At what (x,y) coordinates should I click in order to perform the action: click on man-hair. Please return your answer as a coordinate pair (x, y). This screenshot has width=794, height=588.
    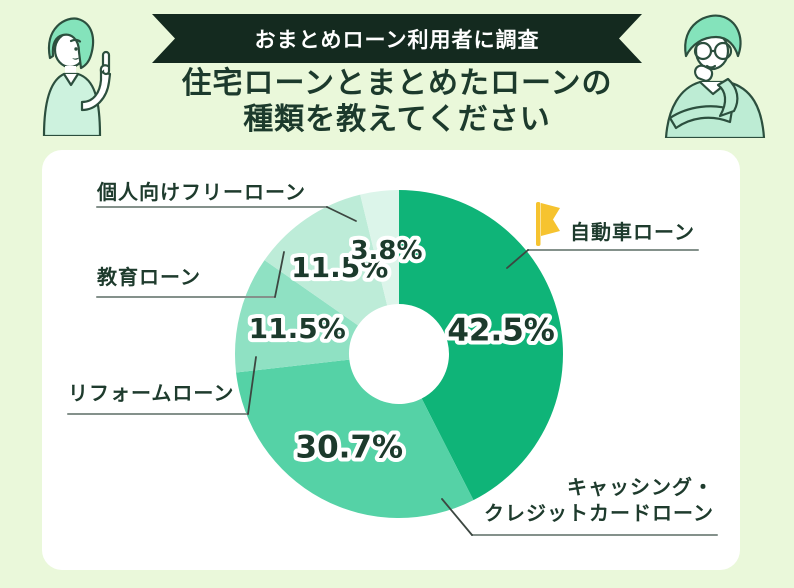
    Looking at the image, I should click on (713, 36).